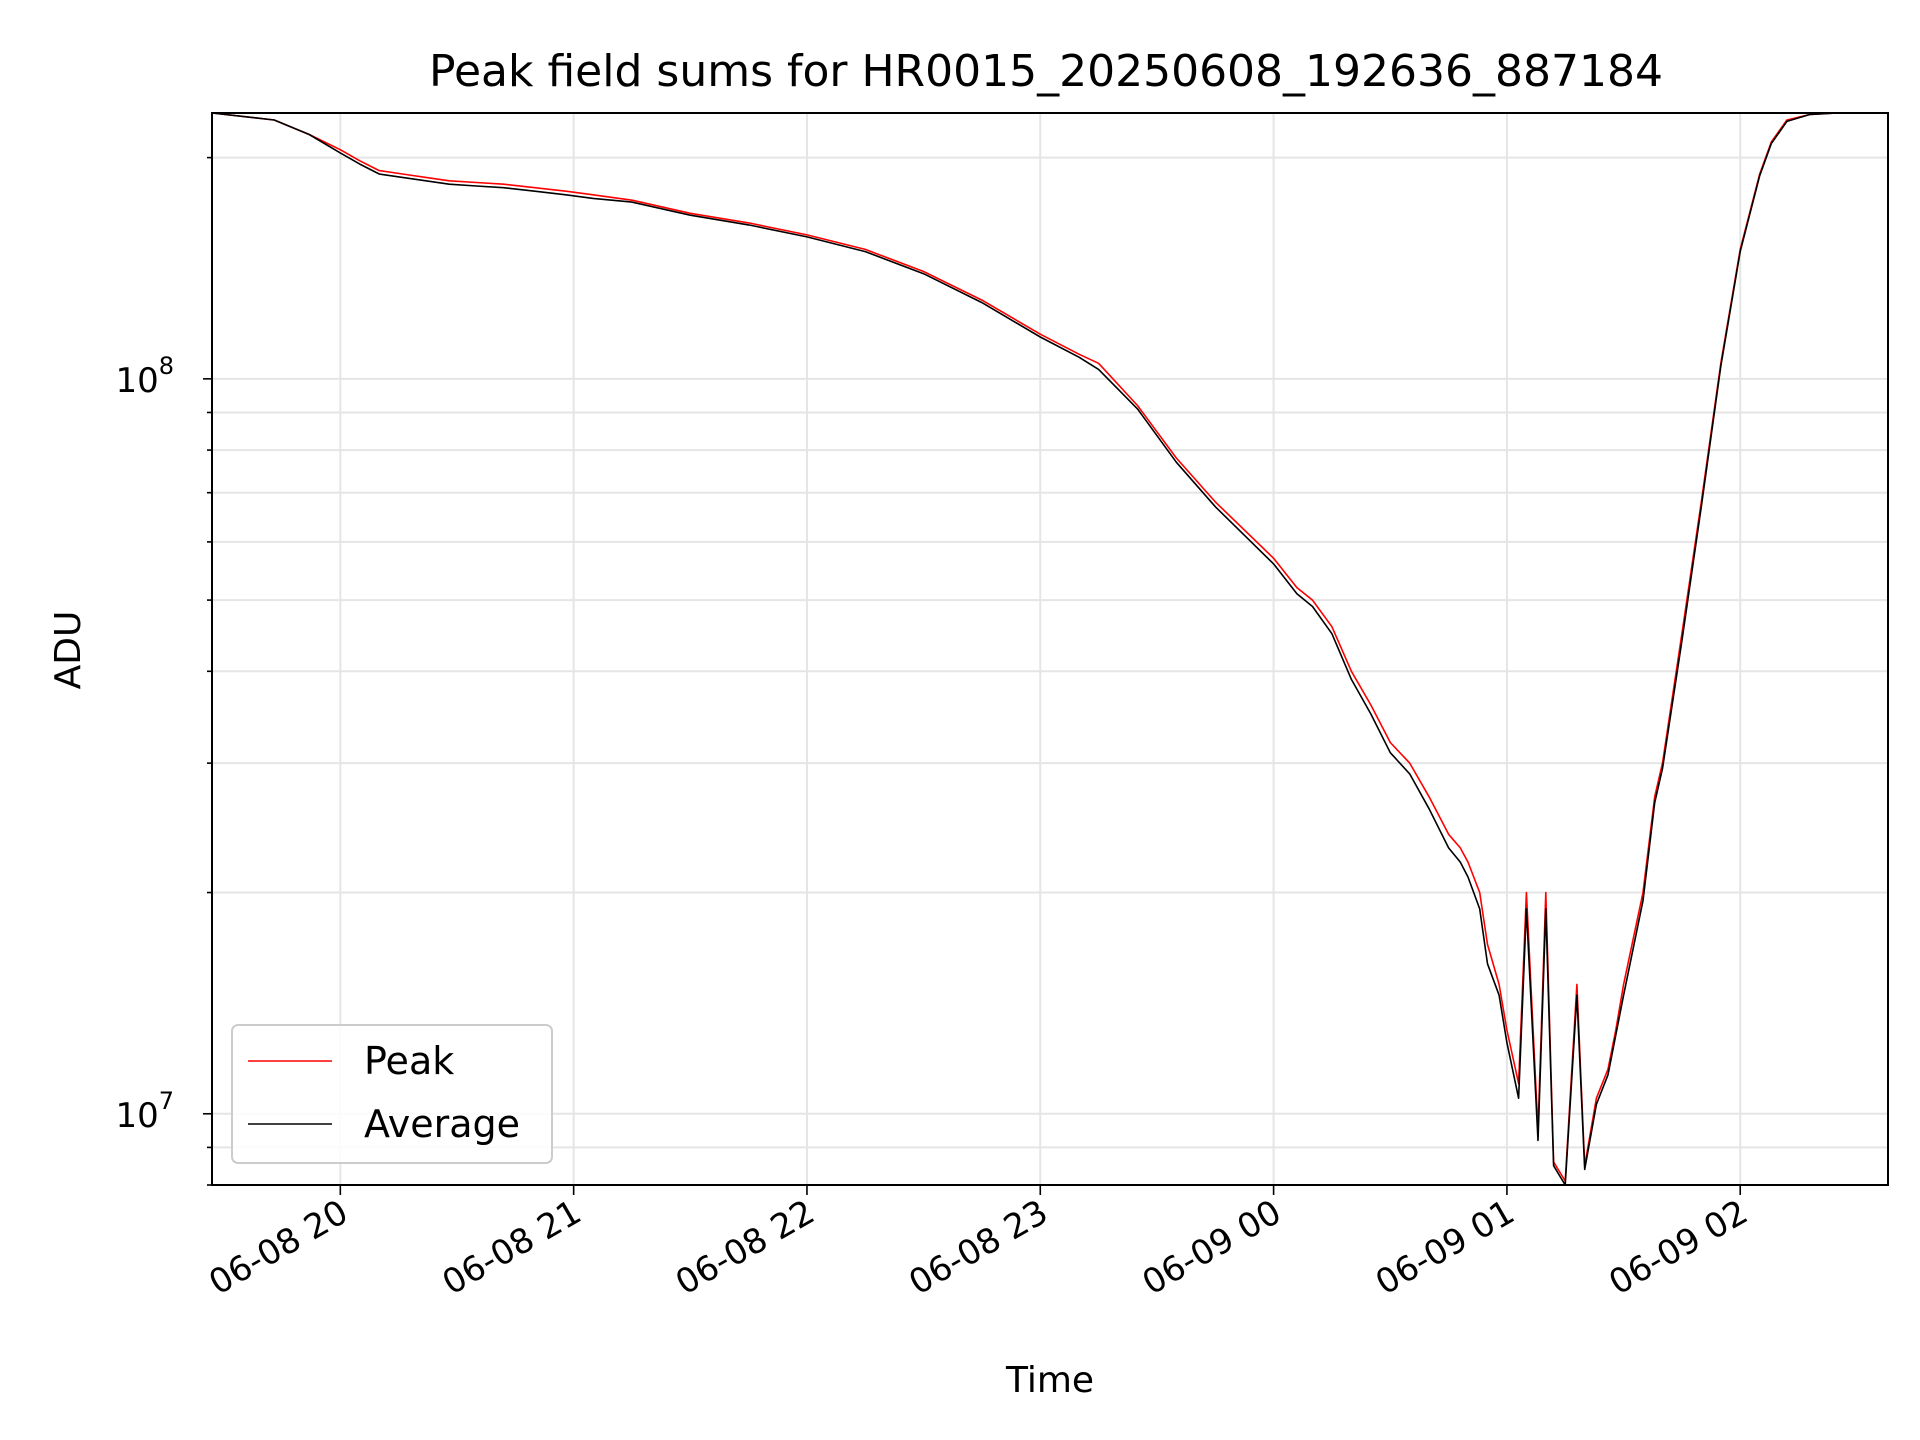  Describe the element at coordinates (978, 1247) in the screenshot. I see `x-tick-label: 06-08 23` at that location.